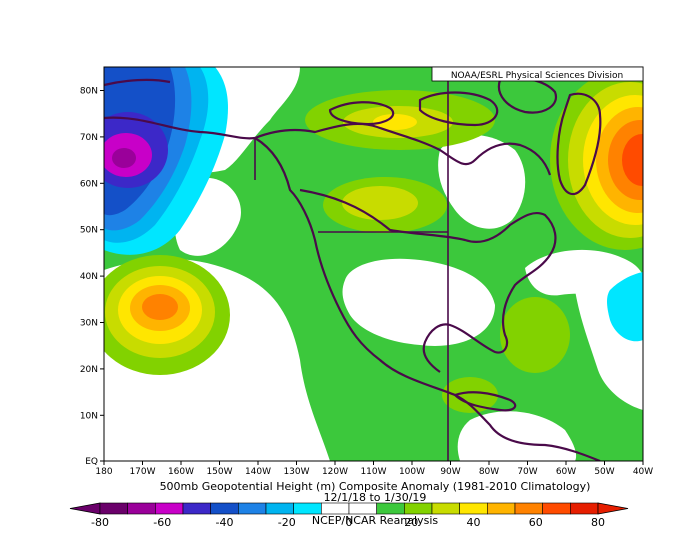  What do you see at coordinates (85, 508) in the screenshot?
I see `colorbar-min-arrow` at bounding box center [85, 508].